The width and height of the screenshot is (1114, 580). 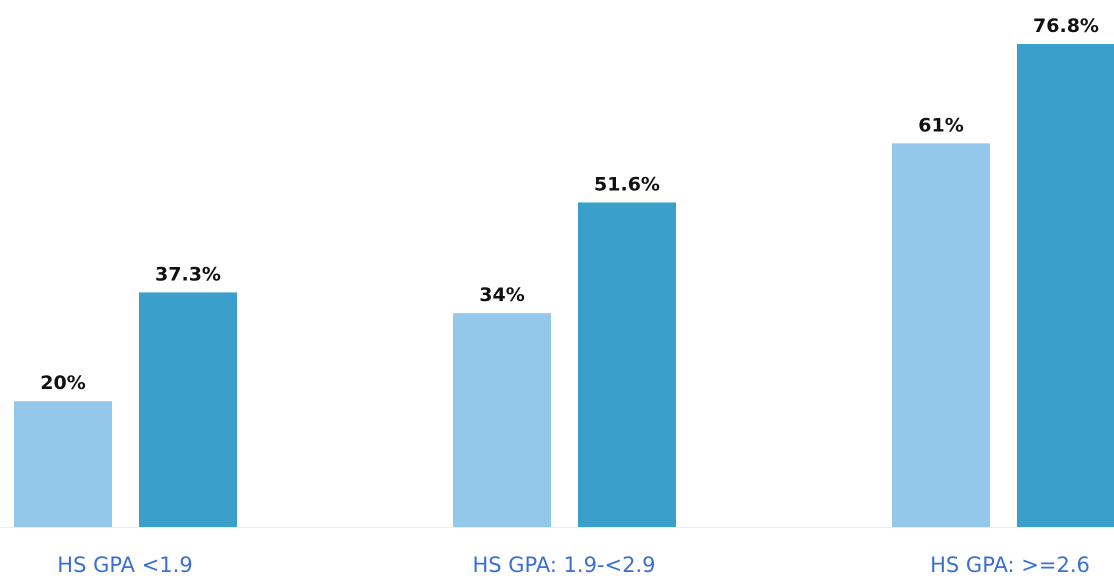 I want to click on value-label: 37.3%, so click(x=188, y=274).